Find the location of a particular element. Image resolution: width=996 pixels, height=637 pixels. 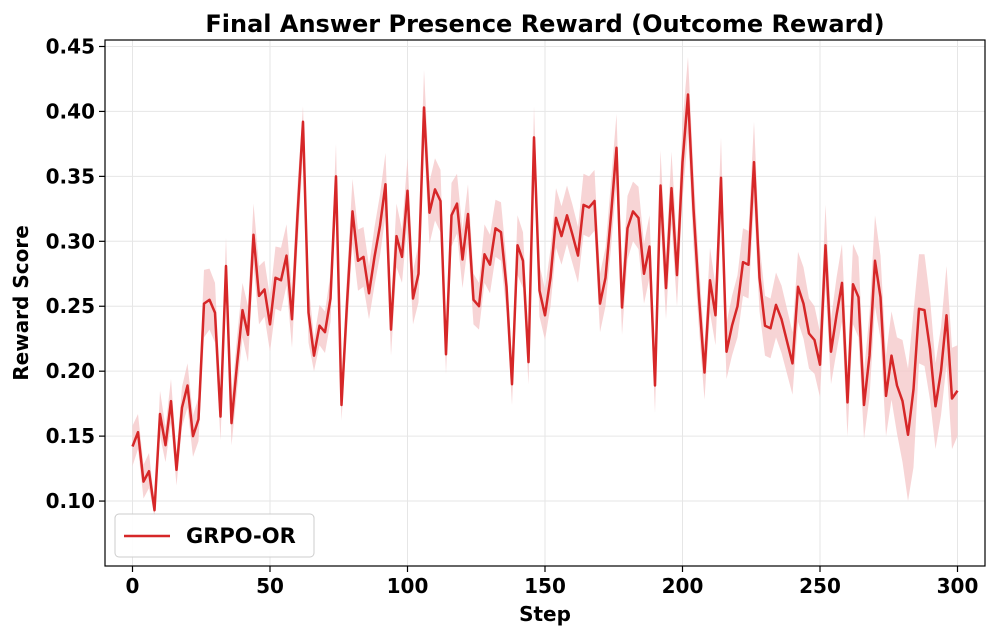

x-tick-label: 150 is located at coordinates (545, 586).